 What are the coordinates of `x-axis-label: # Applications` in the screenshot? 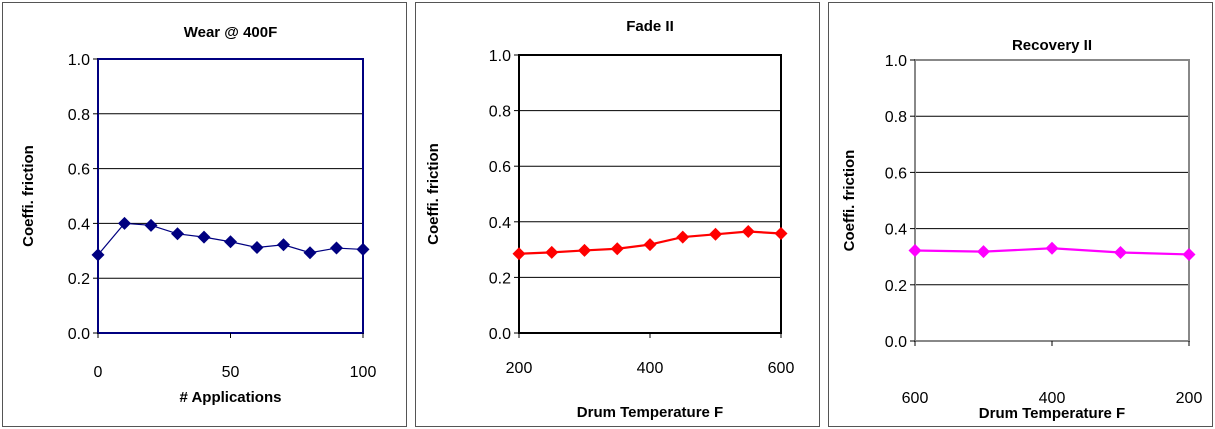 It's located at (231, 397).